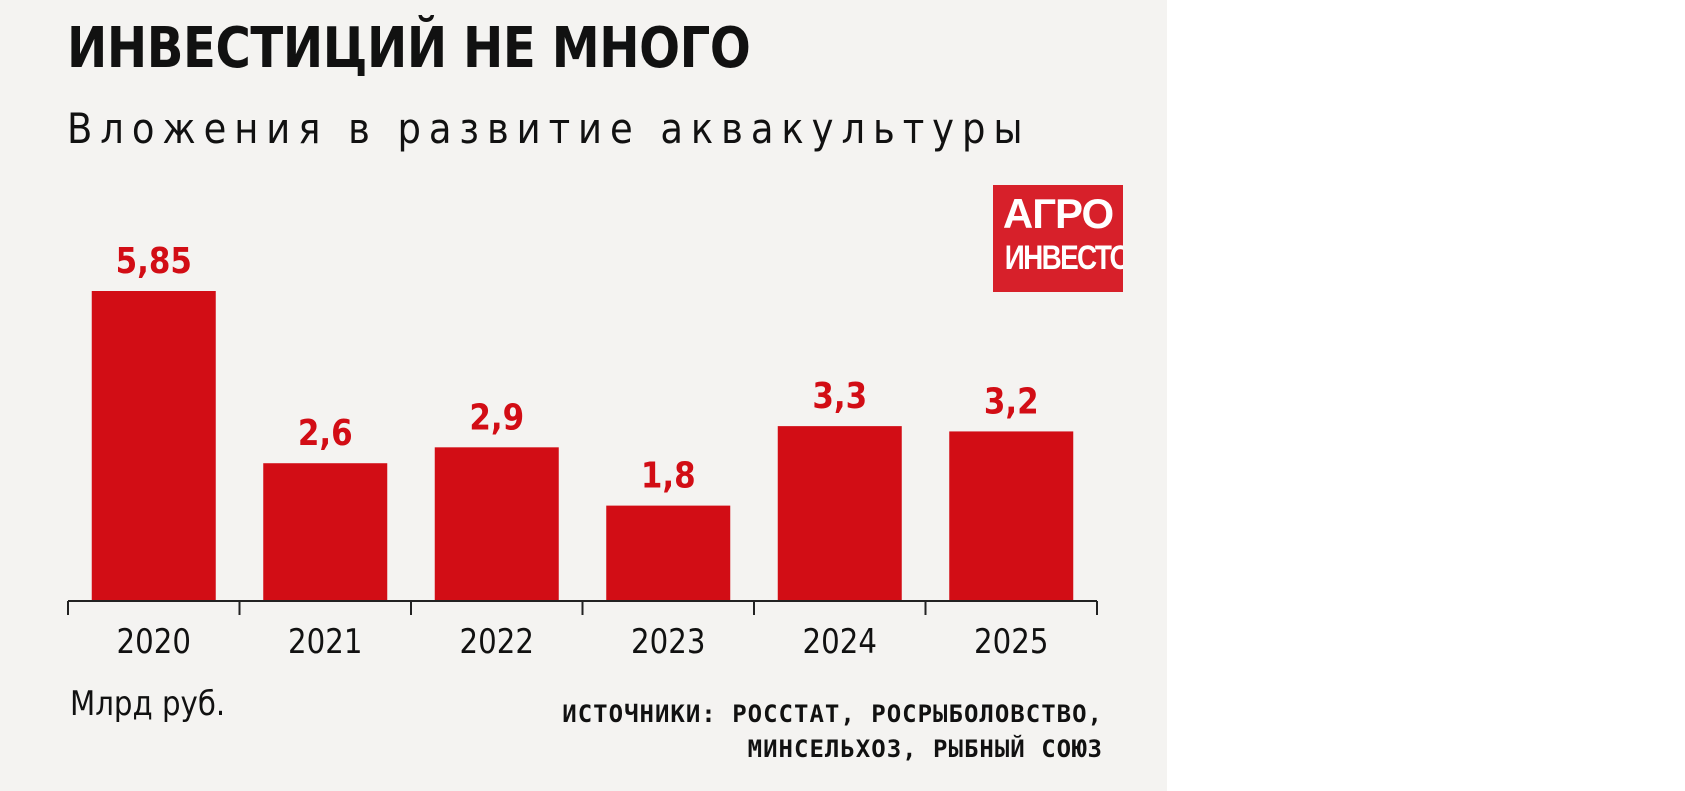 The height and width of the screenshot is (791, 1685). I want to click on value-label-2020: 5,85, so click(154, 261).